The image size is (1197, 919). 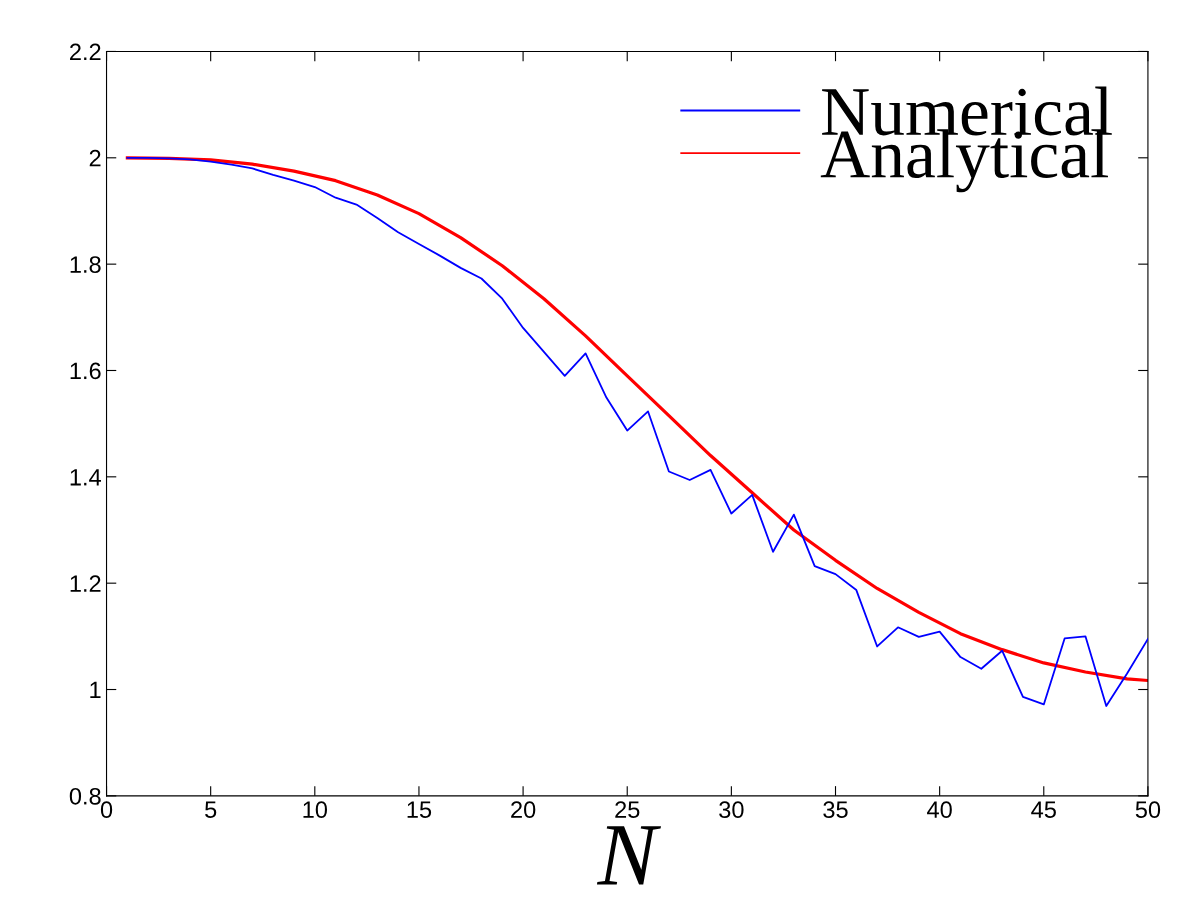 What do you see at coordinates (85, 796) in the screenshot?
I see `y-tick-label: 0.8` at bounding box center [85, 796].